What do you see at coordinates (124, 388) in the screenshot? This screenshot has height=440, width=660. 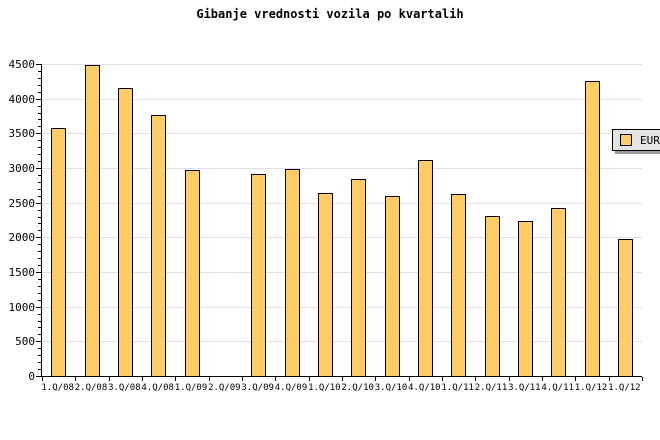 I see `x-tick-label: 3.Q/08` at bounding box center [124, 388].